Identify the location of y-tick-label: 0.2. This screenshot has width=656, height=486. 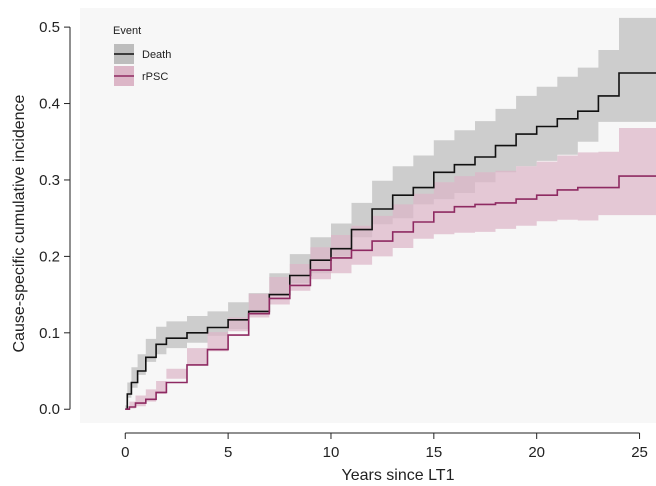
(49, 256).